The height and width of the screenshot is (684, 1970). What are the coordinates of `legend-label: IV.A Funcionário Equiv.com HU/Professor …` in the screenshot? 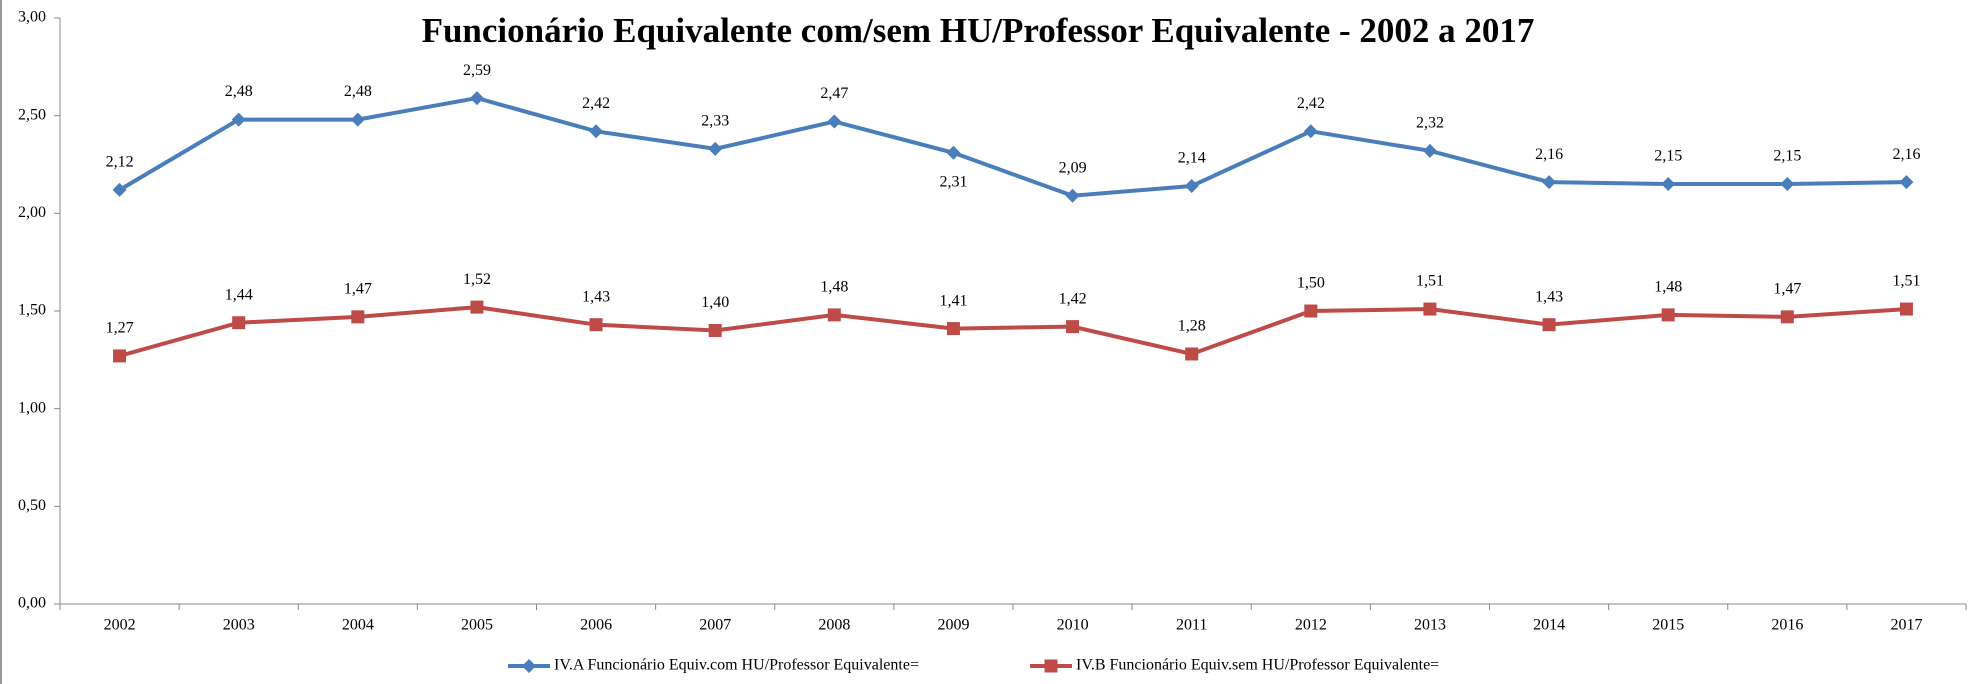 It's located at (736, 665).